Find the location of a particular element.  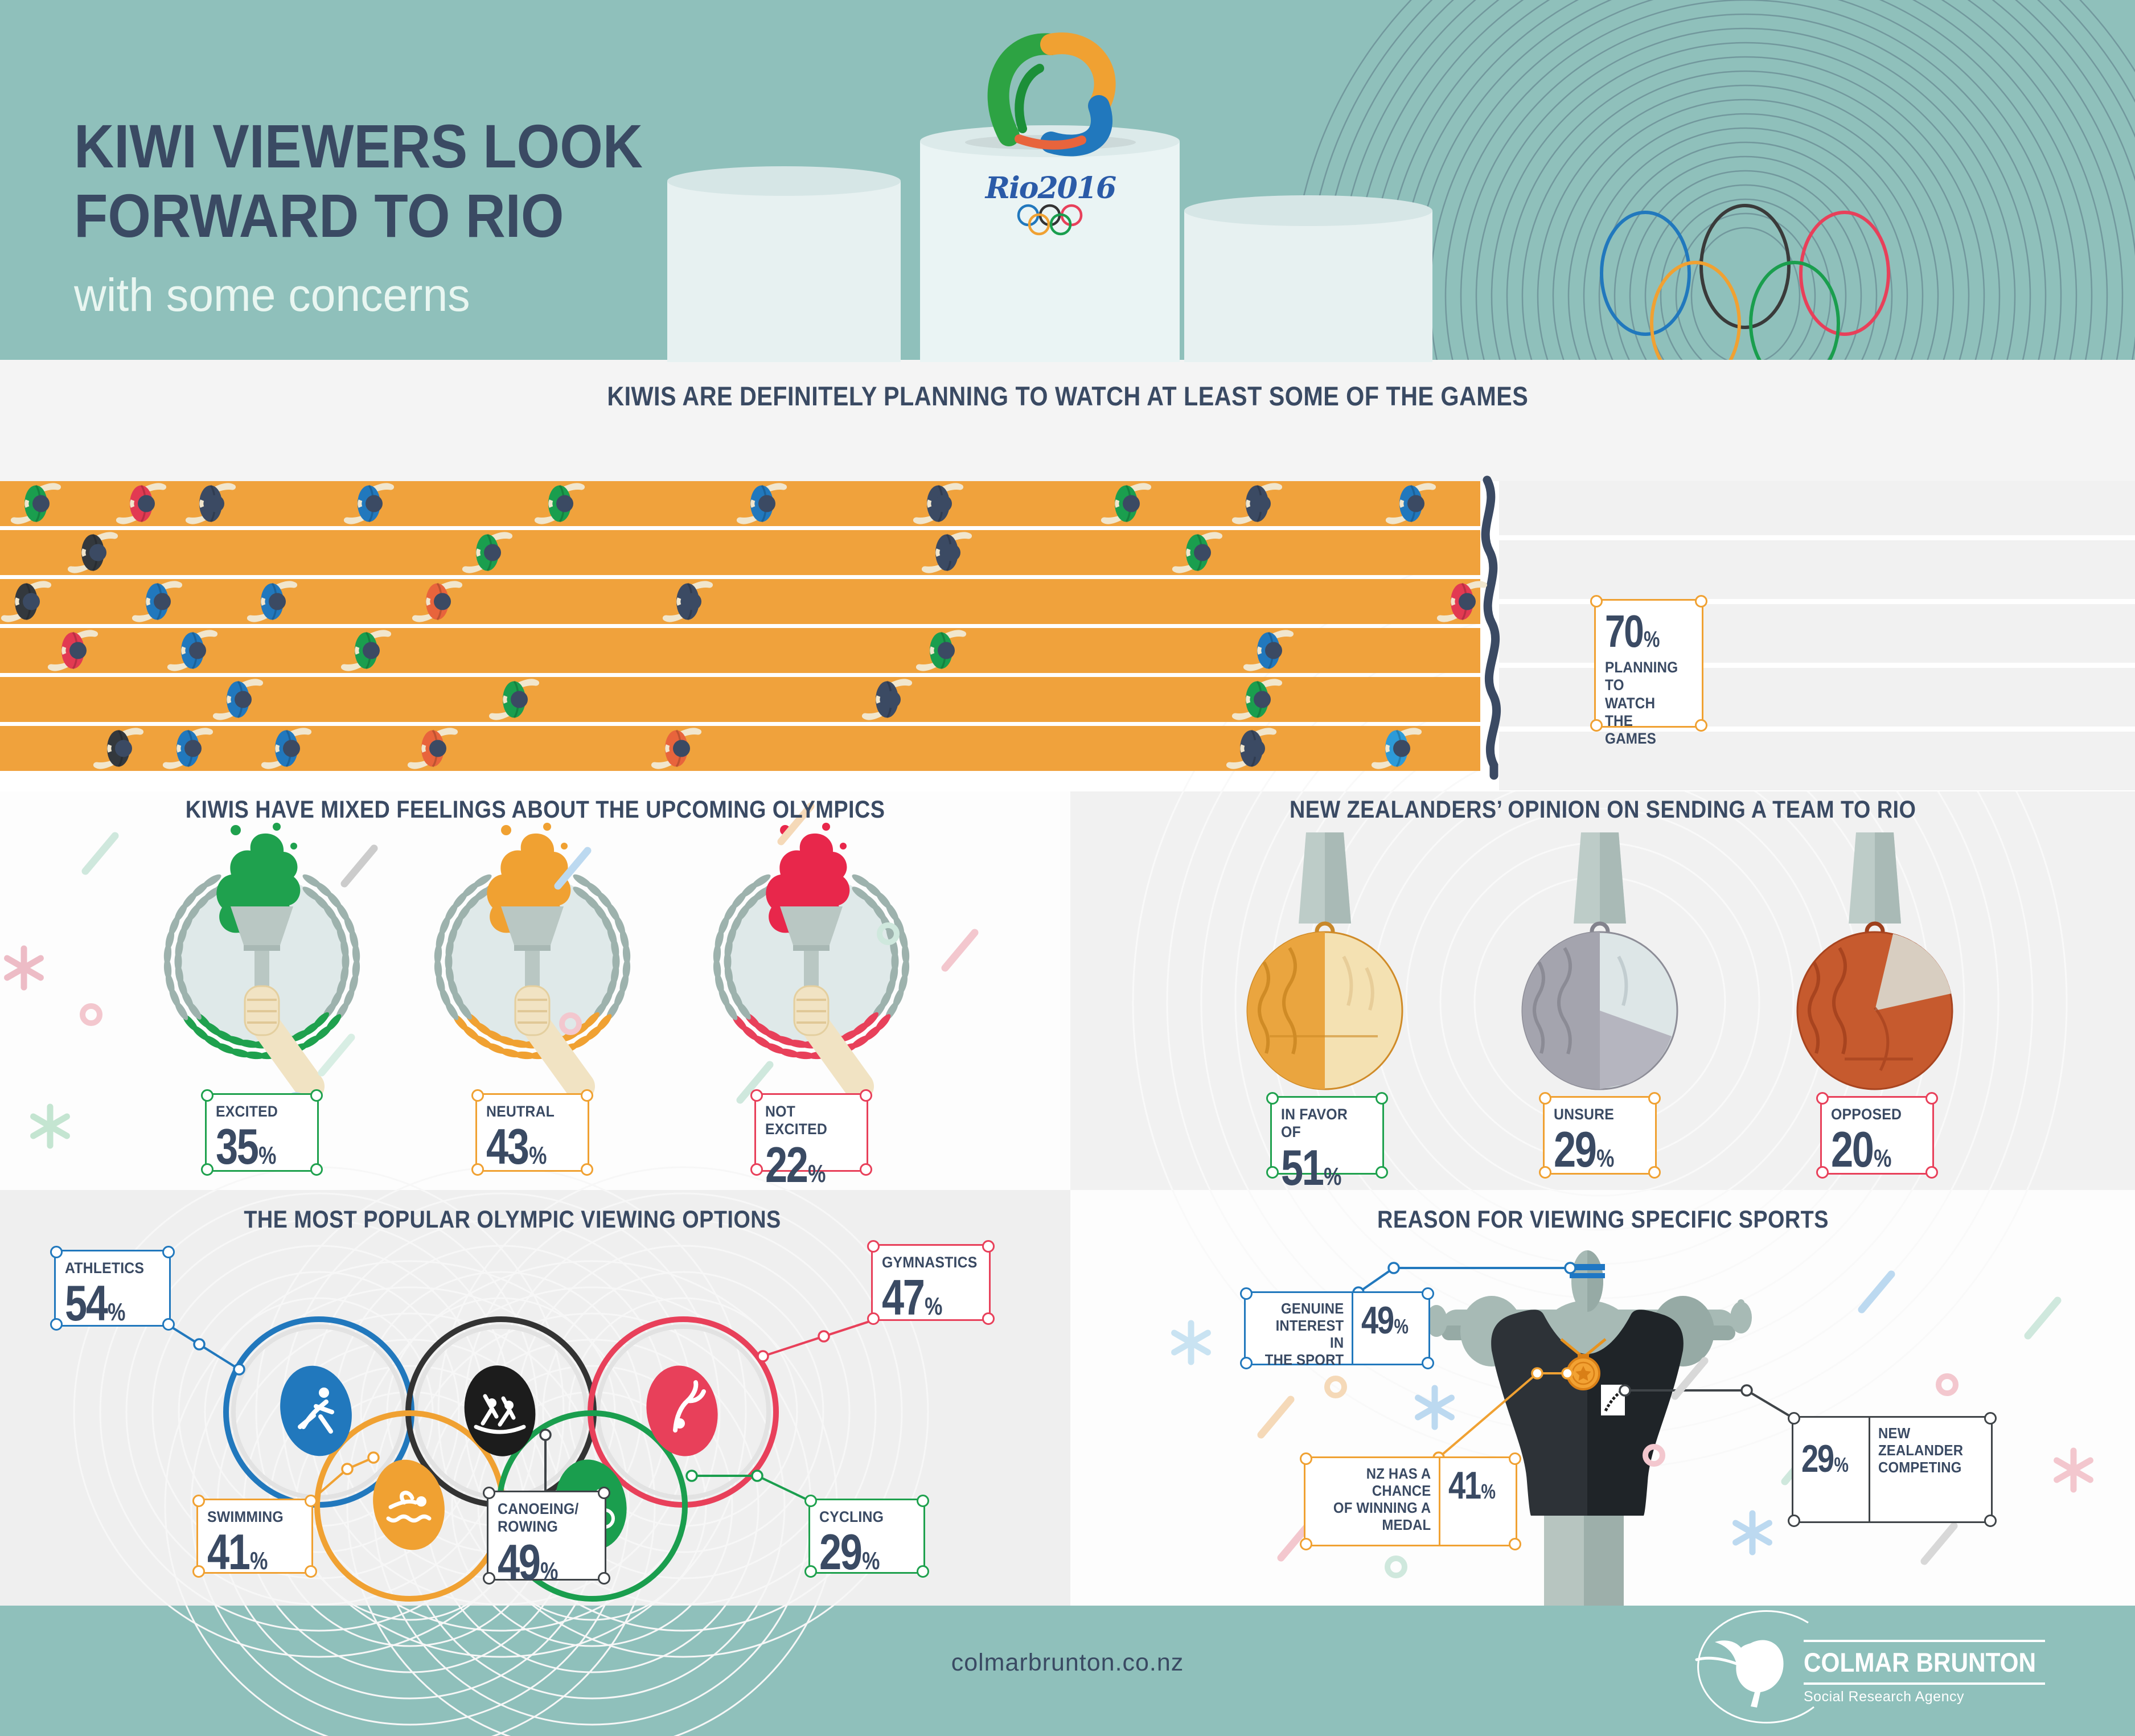

medal-bronze is located at coordinates (1875, 961).